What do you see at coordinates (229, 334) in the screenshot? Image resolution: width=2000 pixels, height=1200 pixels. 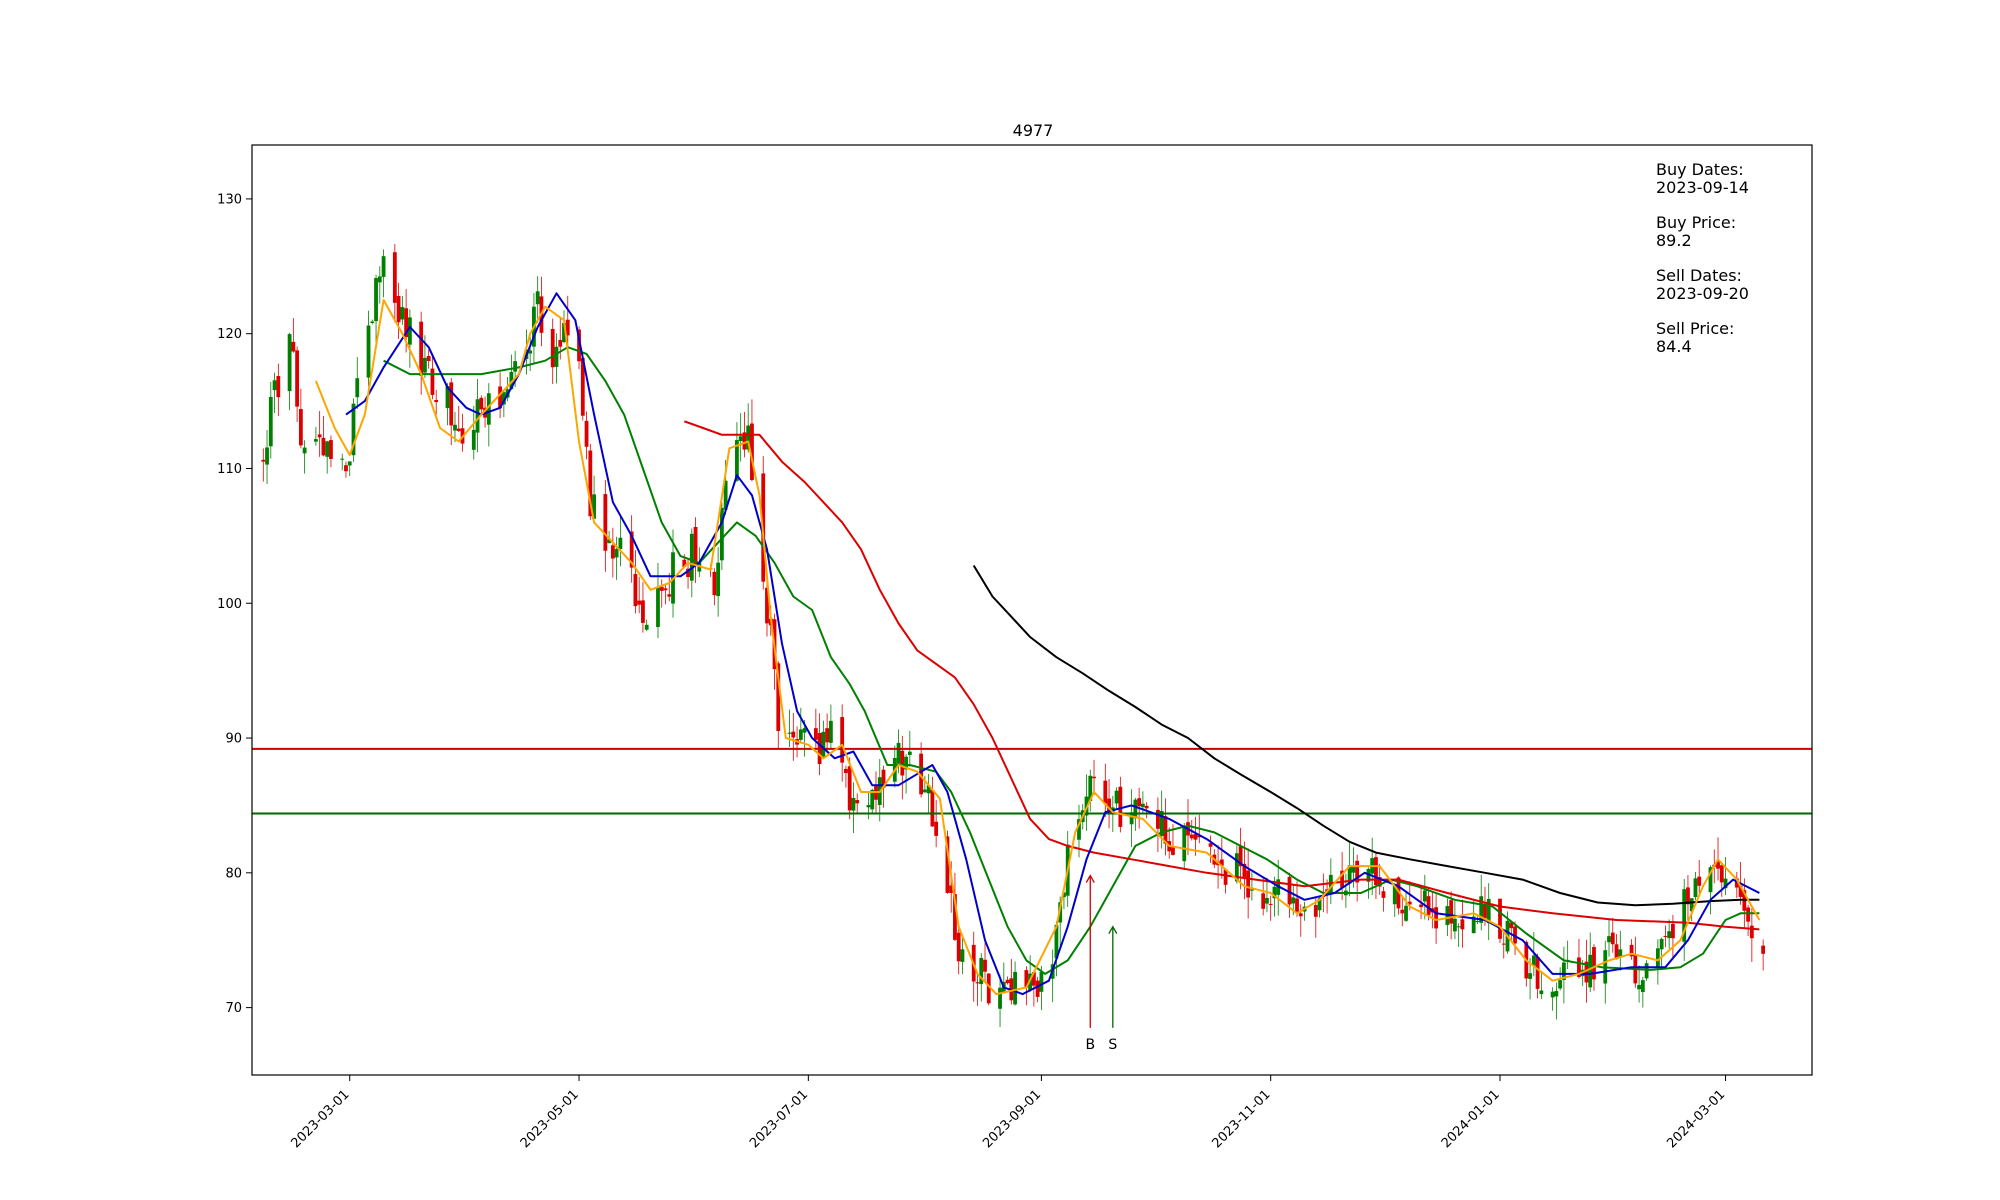 I see `y-tick-label: 120` at bounding box center [229, 334].